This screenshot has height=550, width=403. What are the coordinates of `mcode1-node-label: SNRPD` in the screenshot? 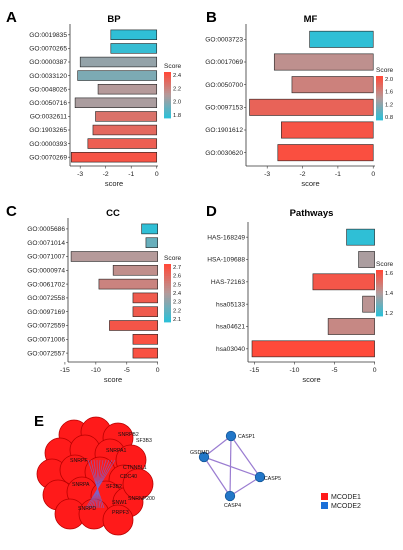 It's located at (87, 509).